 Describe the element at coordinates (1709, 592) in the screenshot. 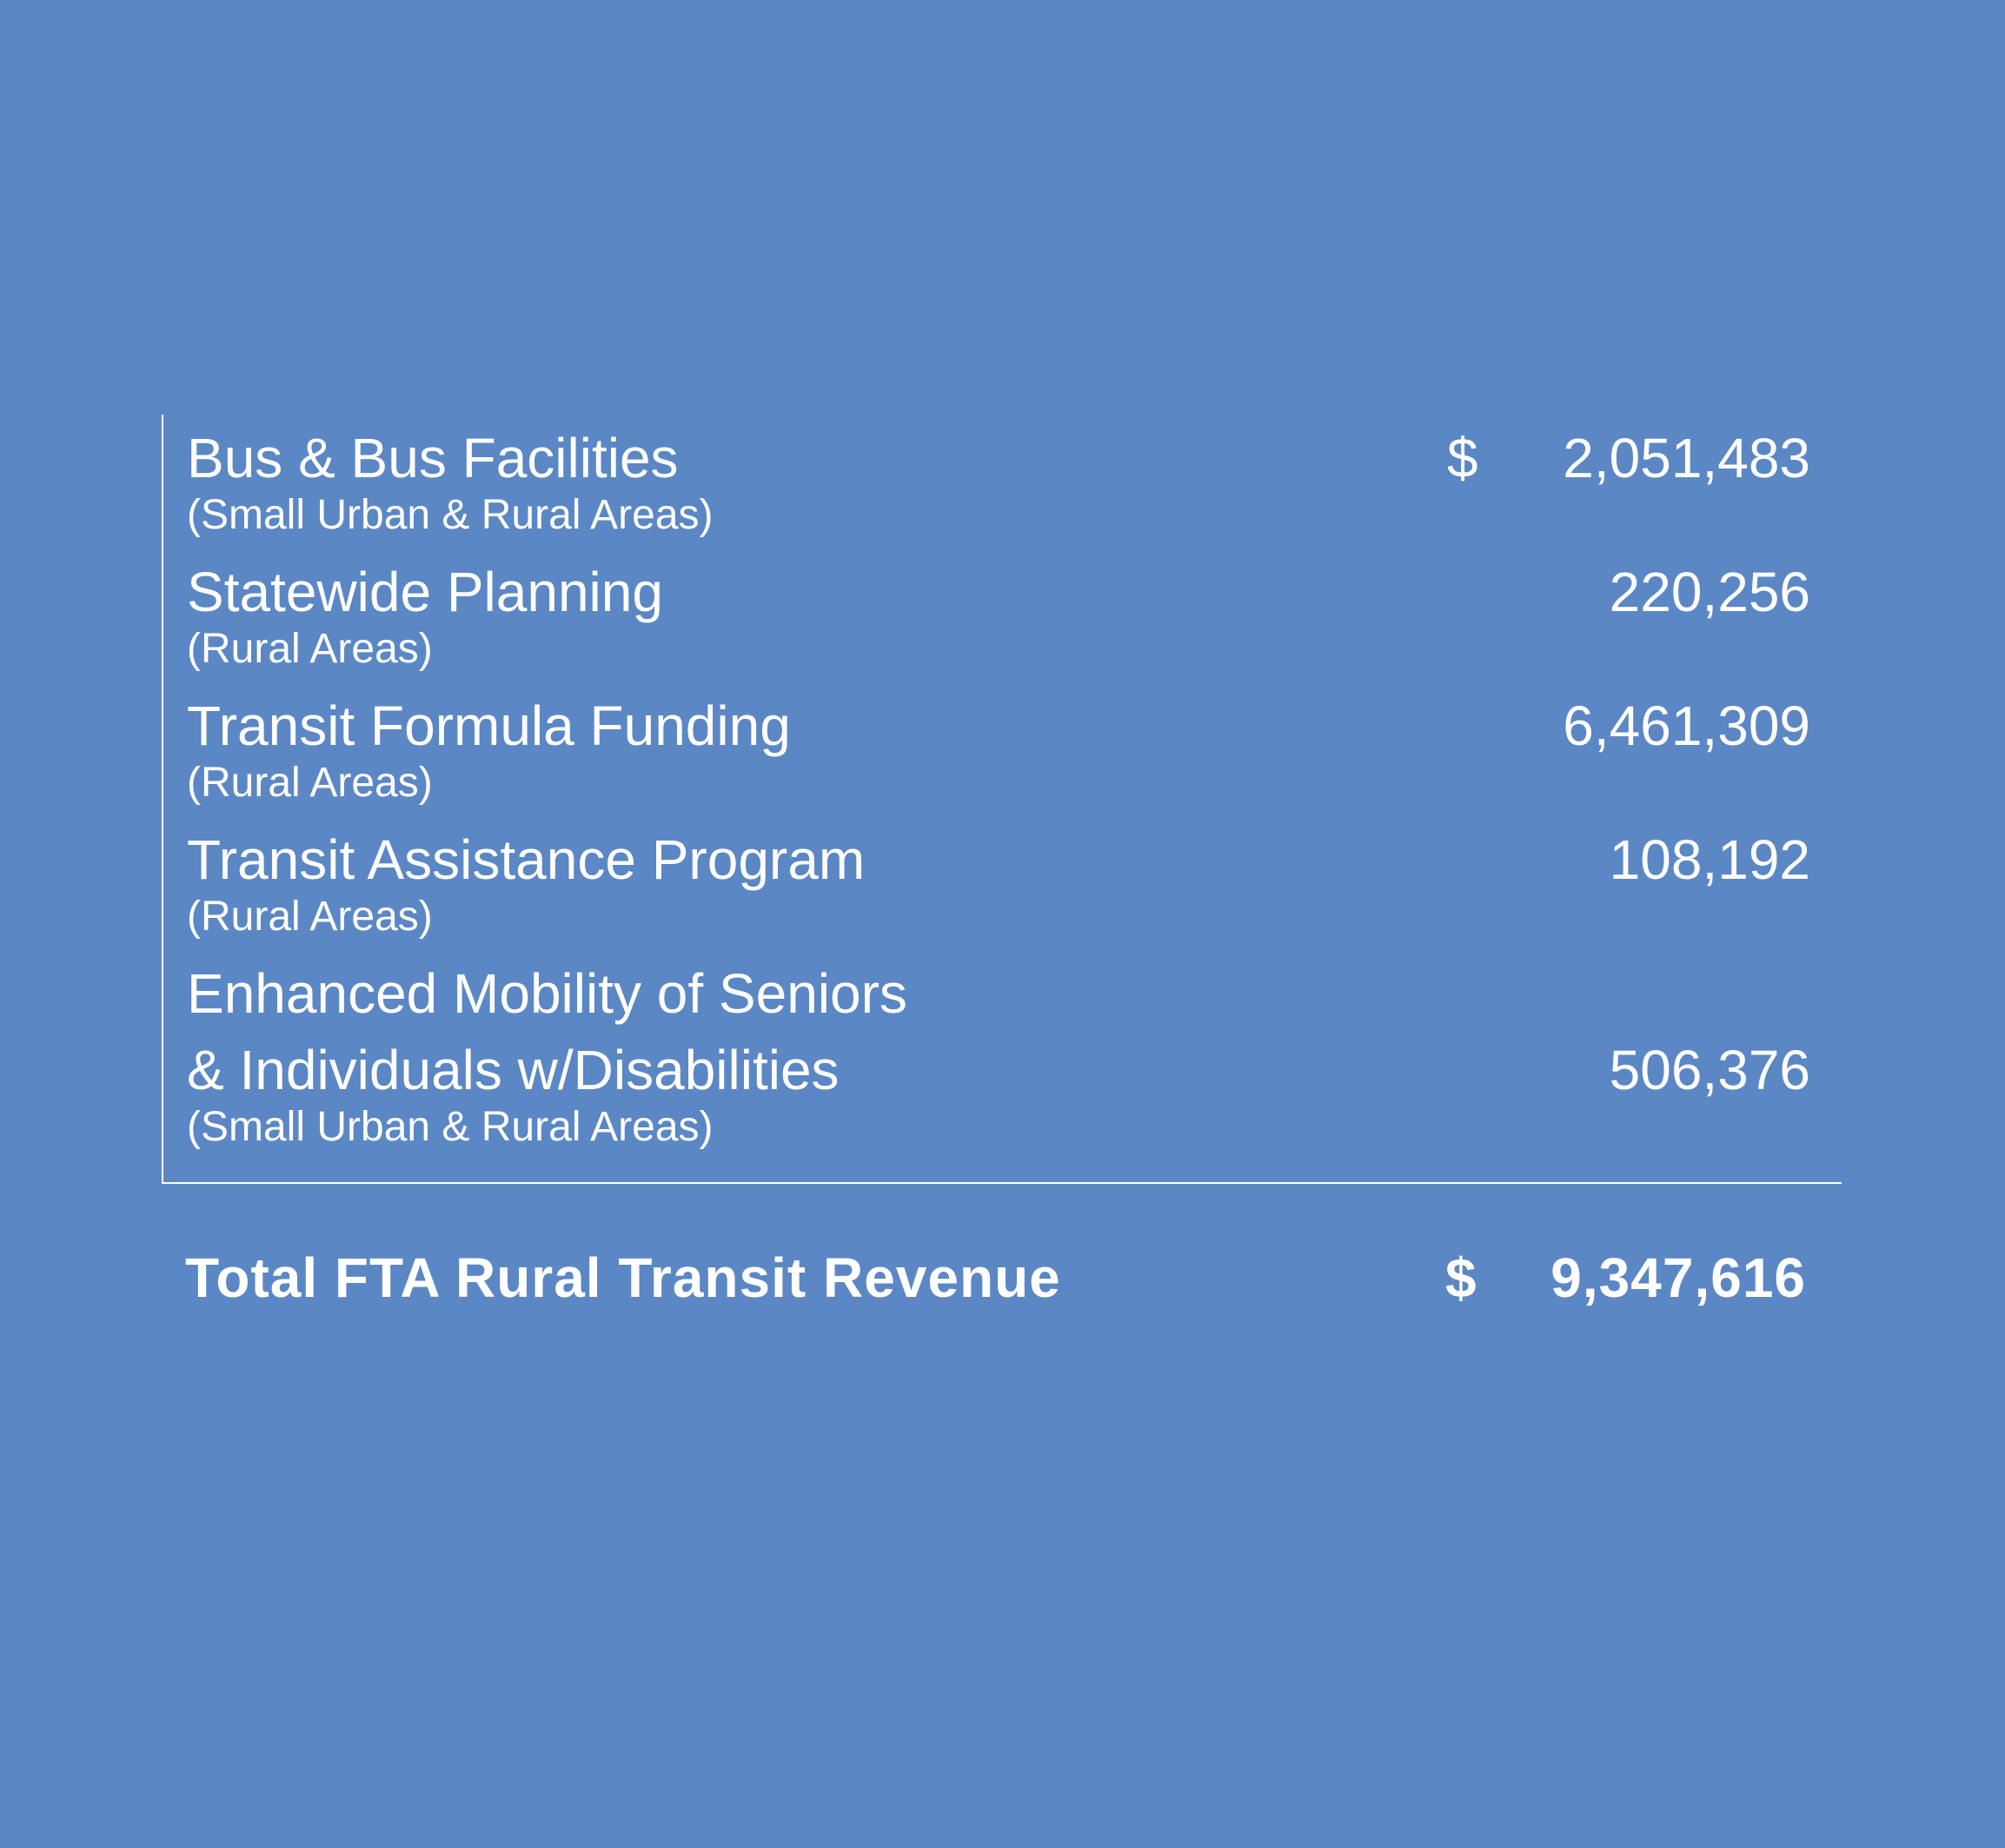

I see `item-amount: 220,256` at that location.